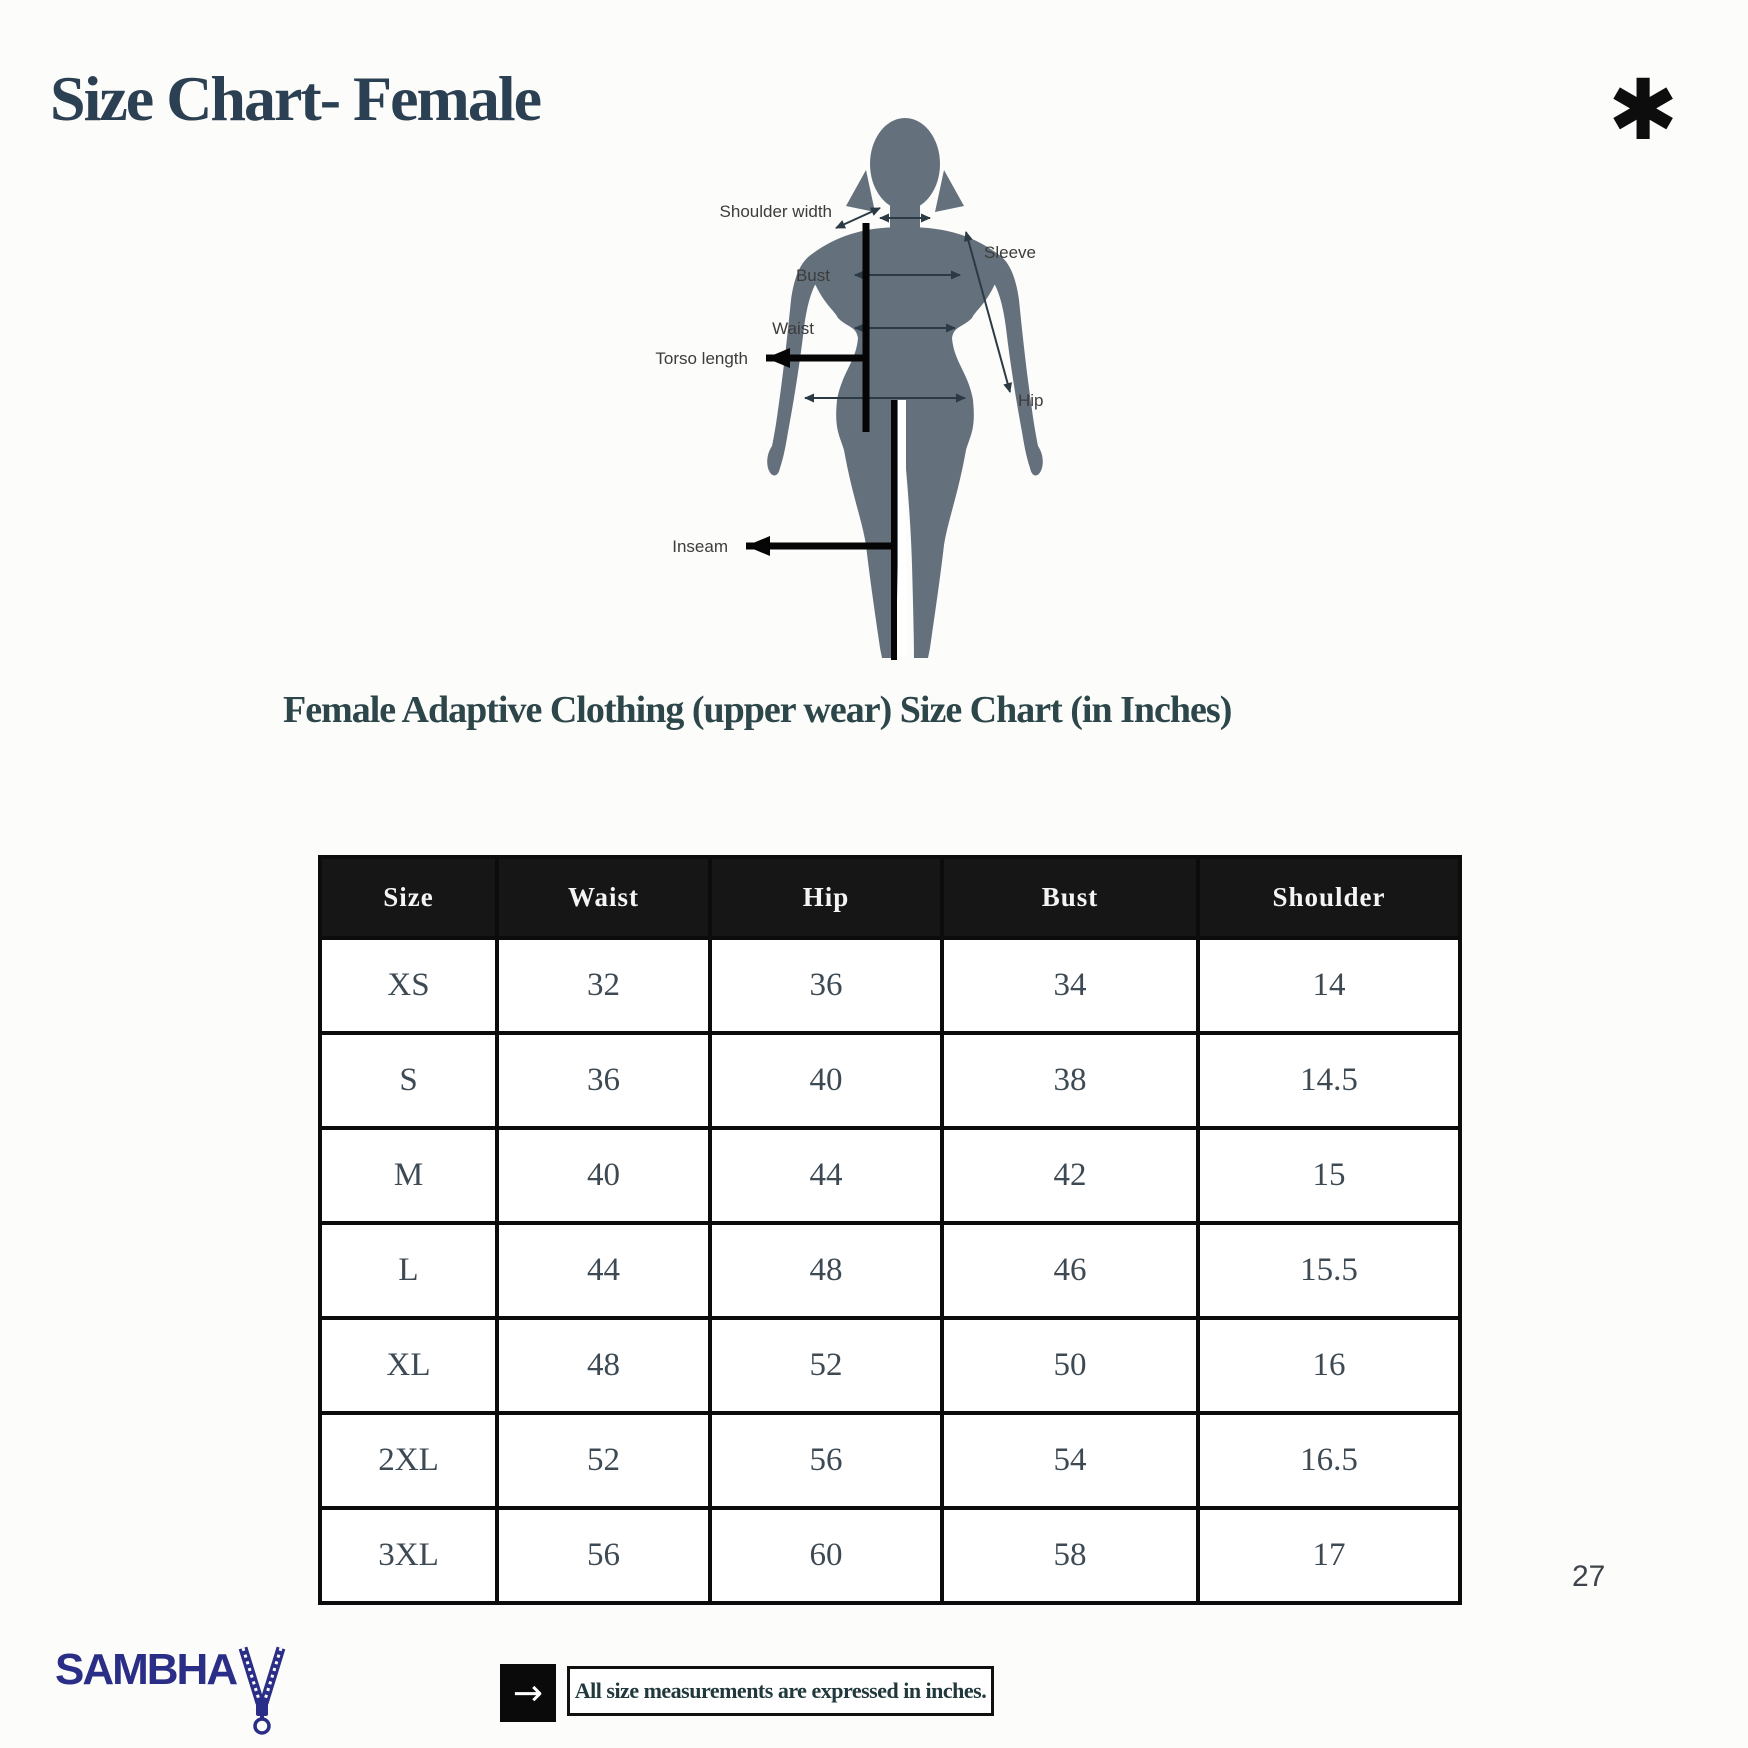 Image resolution: width=1748 pixels, height=1748 pixels. I want to click on hip-cell: 60, so click(826, 1555).